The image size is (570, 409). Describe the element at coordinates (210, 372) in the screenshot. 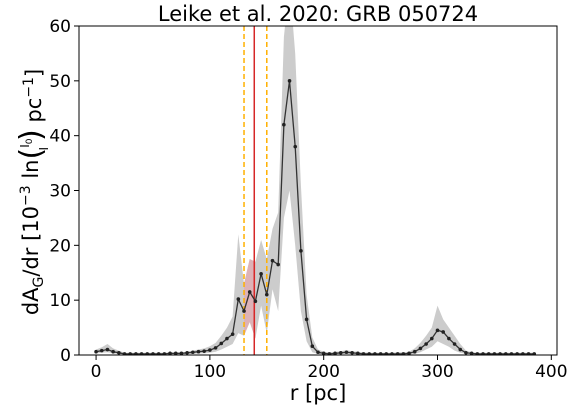

I see `x-tick-label: 100` at that location.